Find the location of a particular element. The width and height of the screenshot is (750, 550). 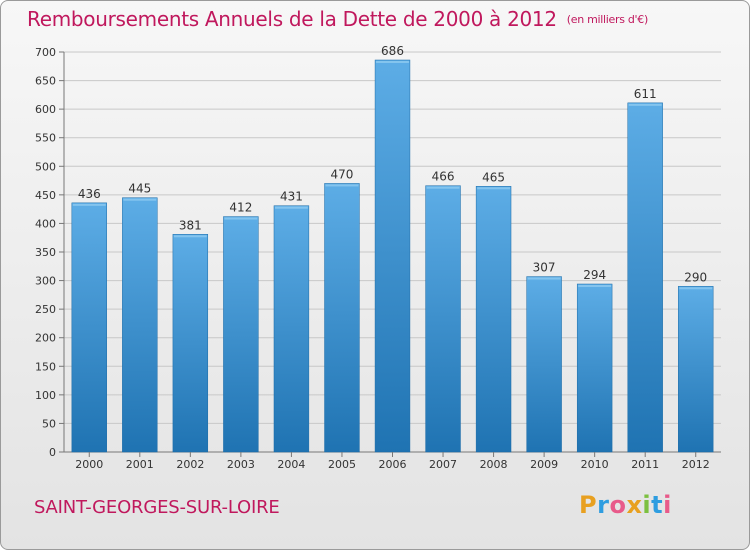

logo-letter: t is located at coordinates (657, 505).